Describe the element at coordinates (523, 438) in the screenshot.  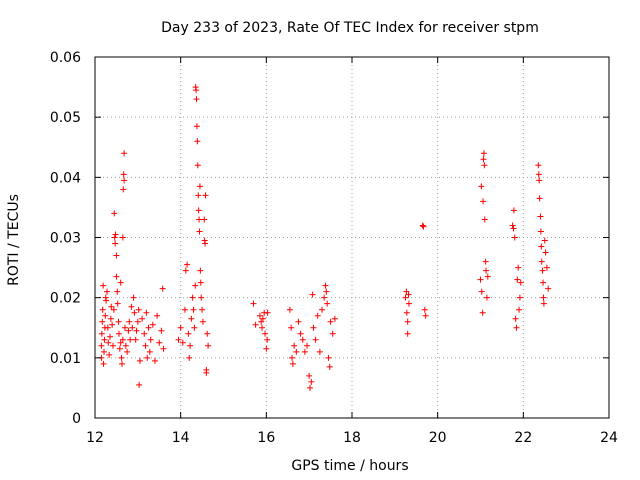
I see `x-tick-label: 22` at that location.